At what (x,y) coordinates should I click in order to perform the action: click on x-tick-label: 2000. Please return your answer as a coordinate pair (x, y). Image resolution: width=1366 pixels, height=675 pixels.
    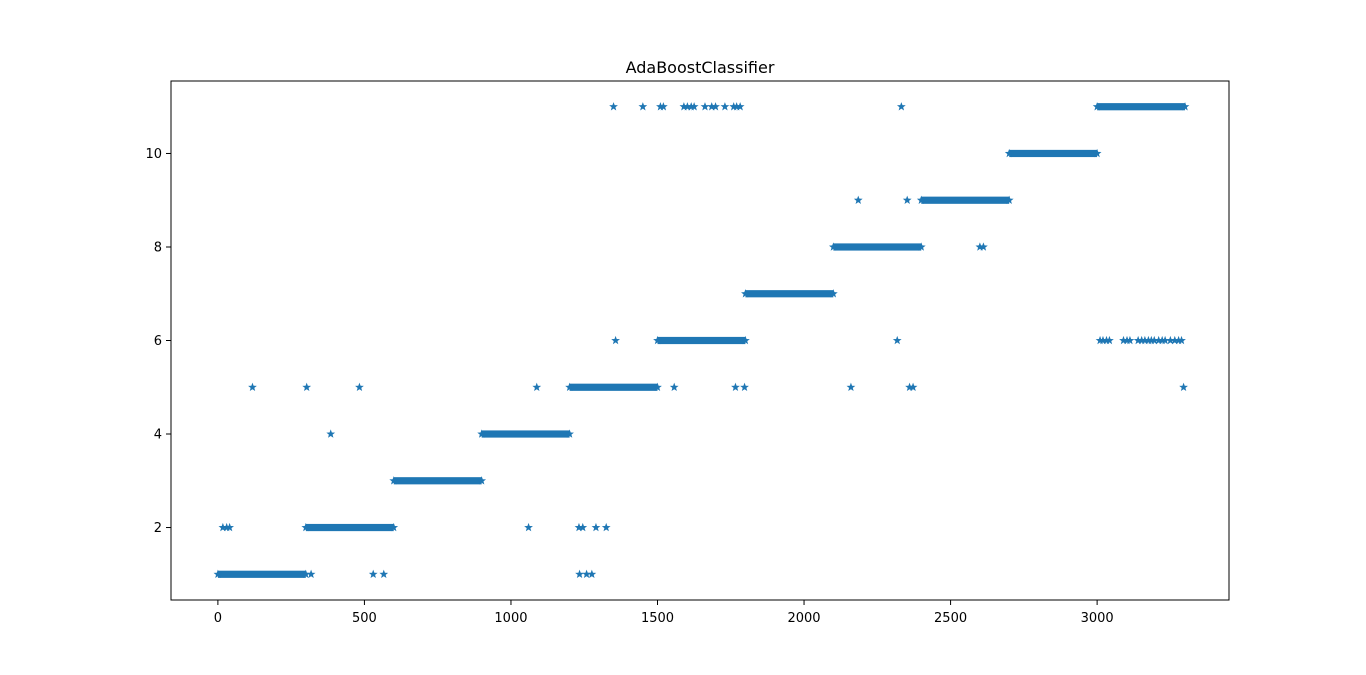
    Looking at the image, I should click on (803, 618).